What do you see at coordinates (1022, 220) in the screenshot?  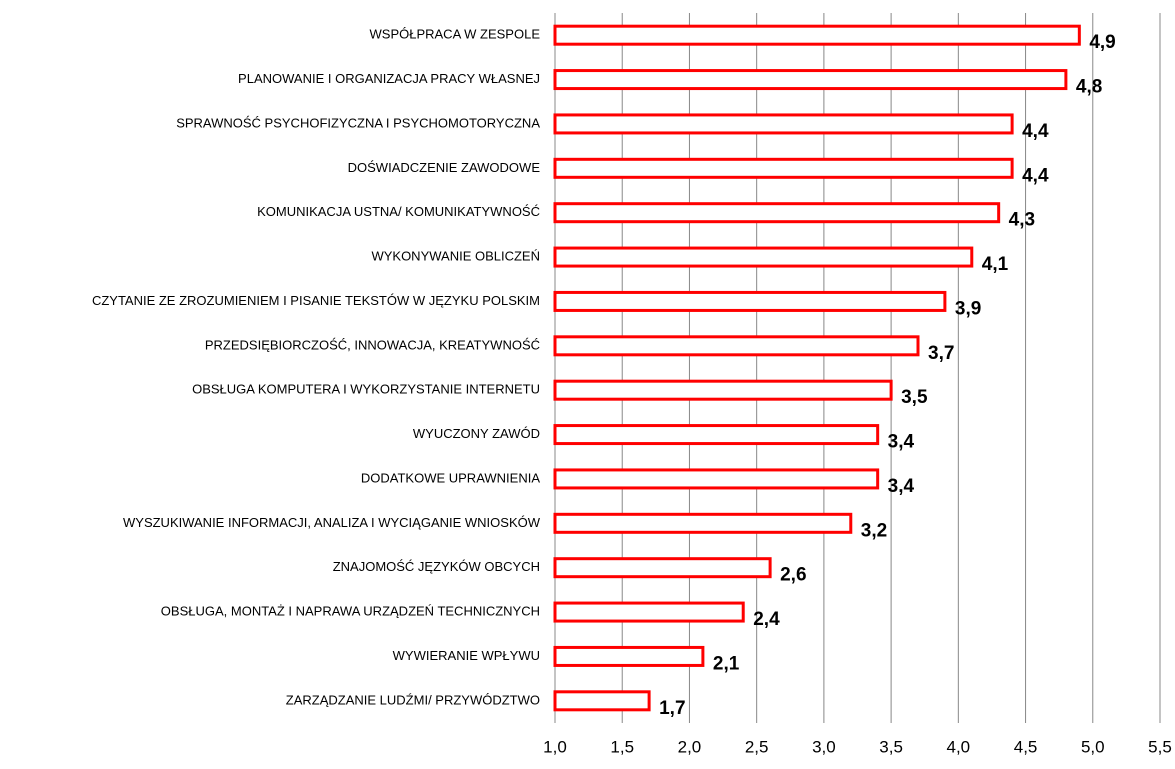 I see `value-label: 4,3` at bounding box center [1022, 220].